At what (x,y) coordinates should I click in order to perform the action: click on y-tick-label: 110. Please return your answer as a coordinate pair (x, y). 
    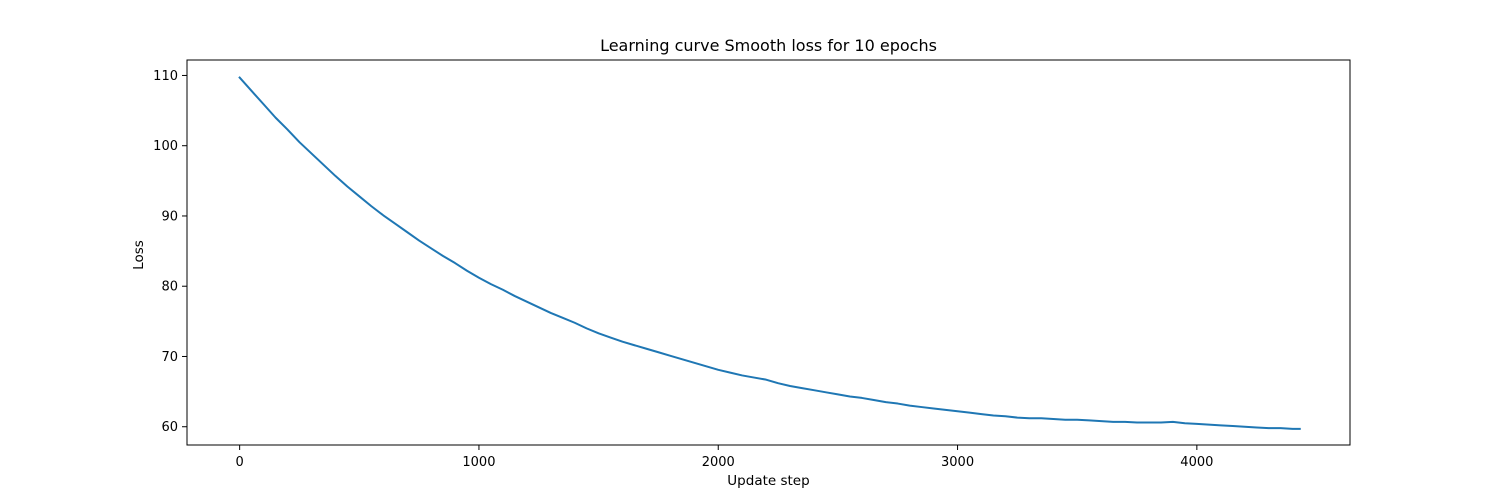
    Looking at the image, I should click on (165, 76).